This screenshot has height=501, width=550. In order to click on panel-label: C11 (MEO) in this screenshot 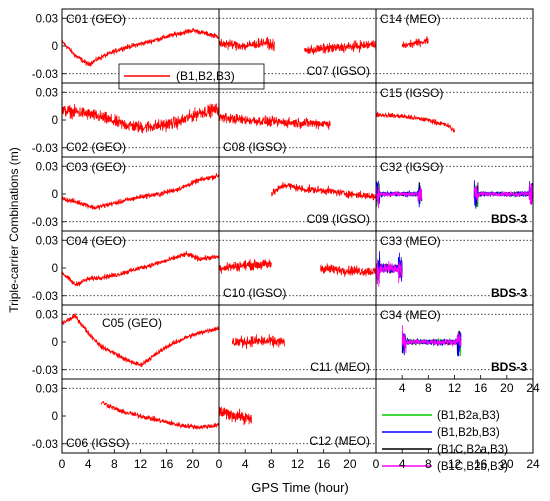, I will do `click(340, 367)`.